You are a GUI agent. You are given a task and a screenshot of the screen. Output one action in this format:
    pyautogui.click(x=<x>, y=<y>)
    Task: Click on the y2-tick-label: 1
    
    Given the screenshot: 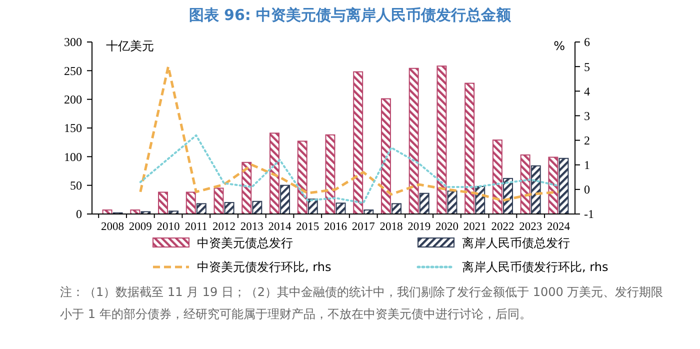 What is the action you would take?
    pyautogui.click(x=587, y=165)
    